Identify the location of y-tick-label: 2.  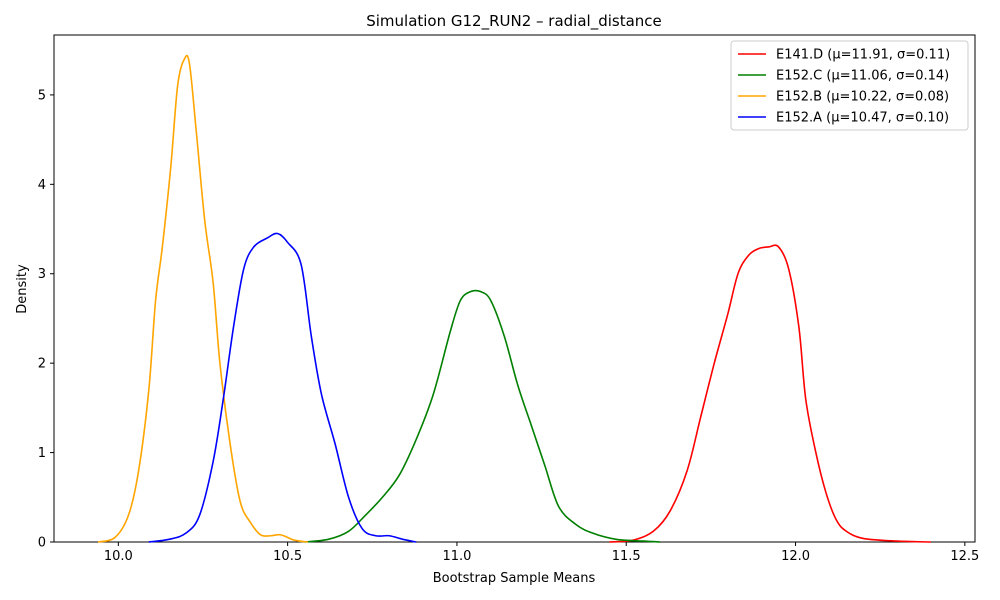
(42, 364).